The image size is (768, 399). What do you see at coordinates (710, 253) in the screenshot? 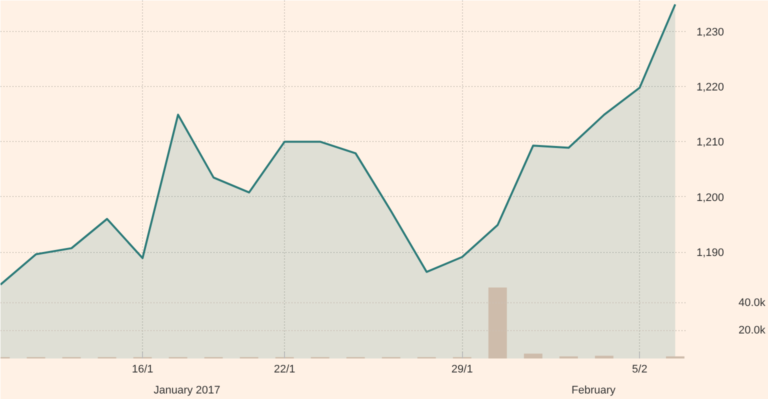
I see `y-tick-label: 1,190` at bounding box center [710, 253].